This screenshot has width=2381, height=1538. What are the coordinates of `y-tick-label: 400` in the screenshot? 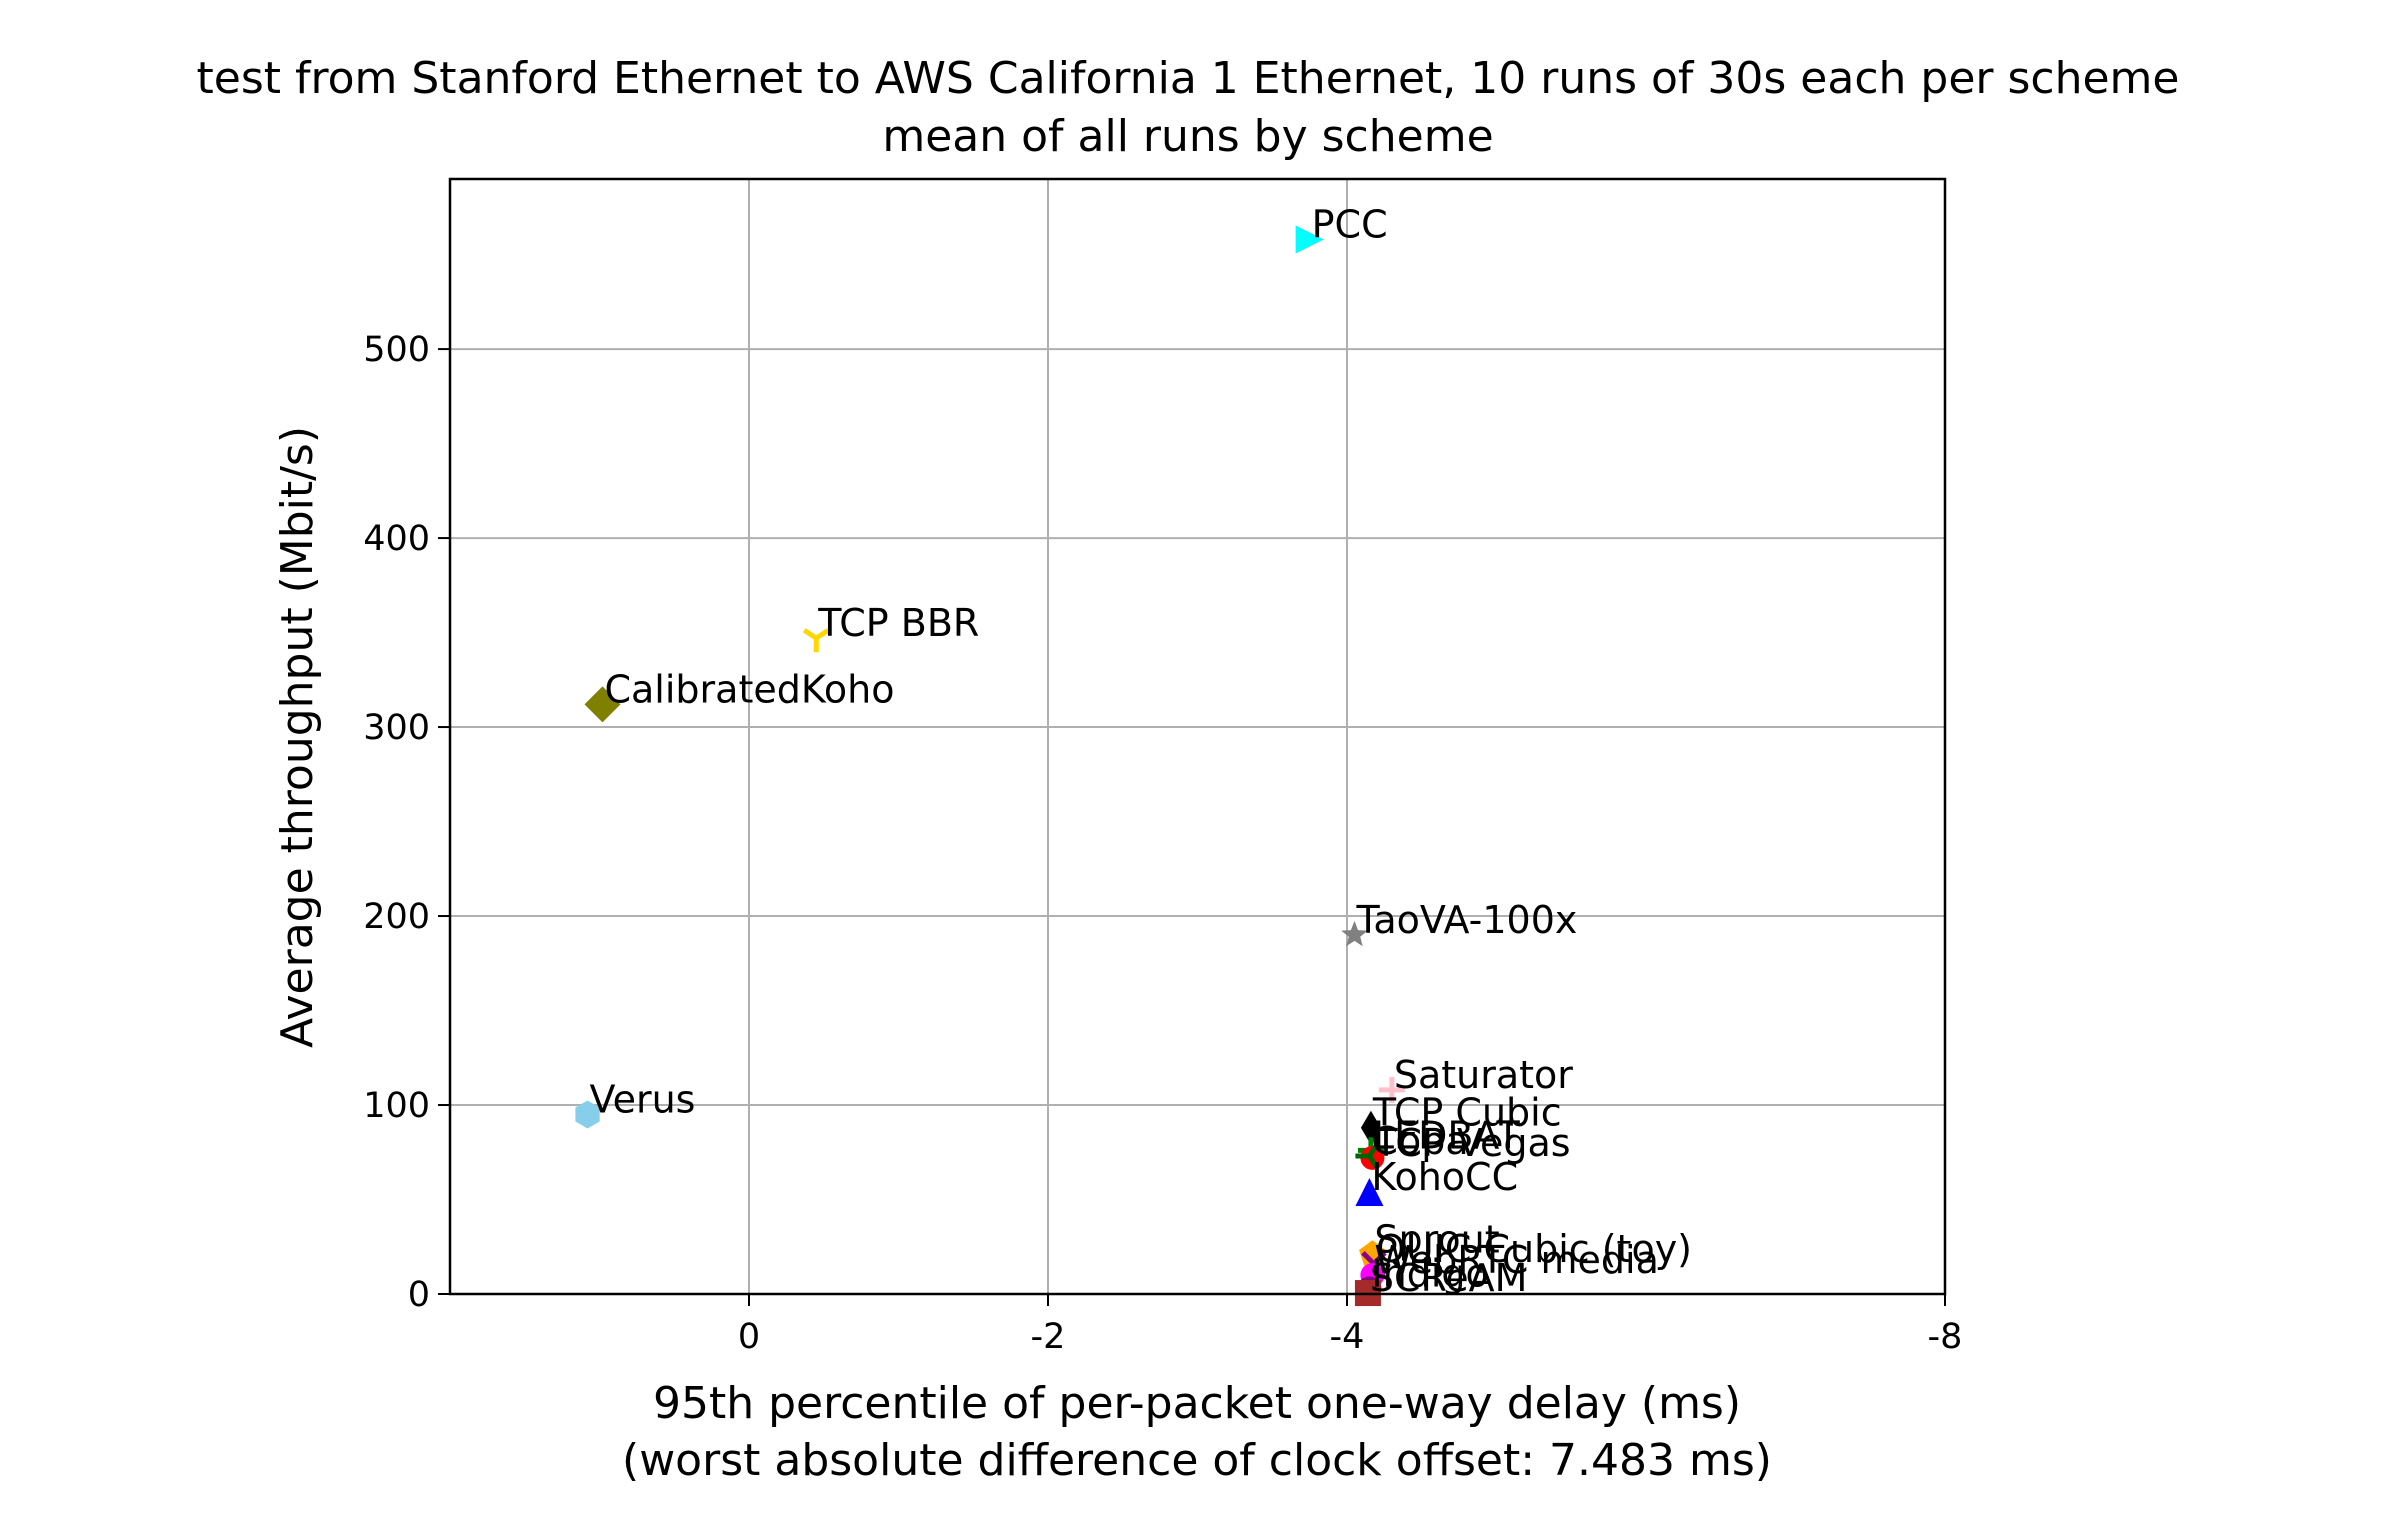 It's located at (396, 539).